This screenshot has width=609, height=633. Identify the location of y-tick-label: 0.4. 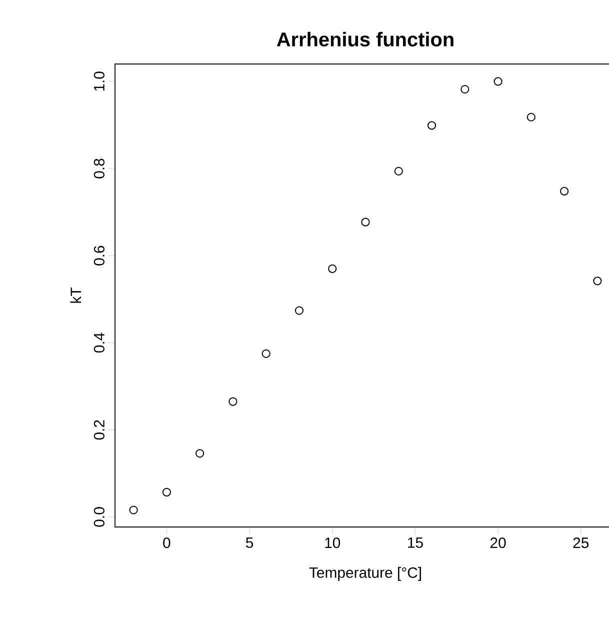
(99, 342).